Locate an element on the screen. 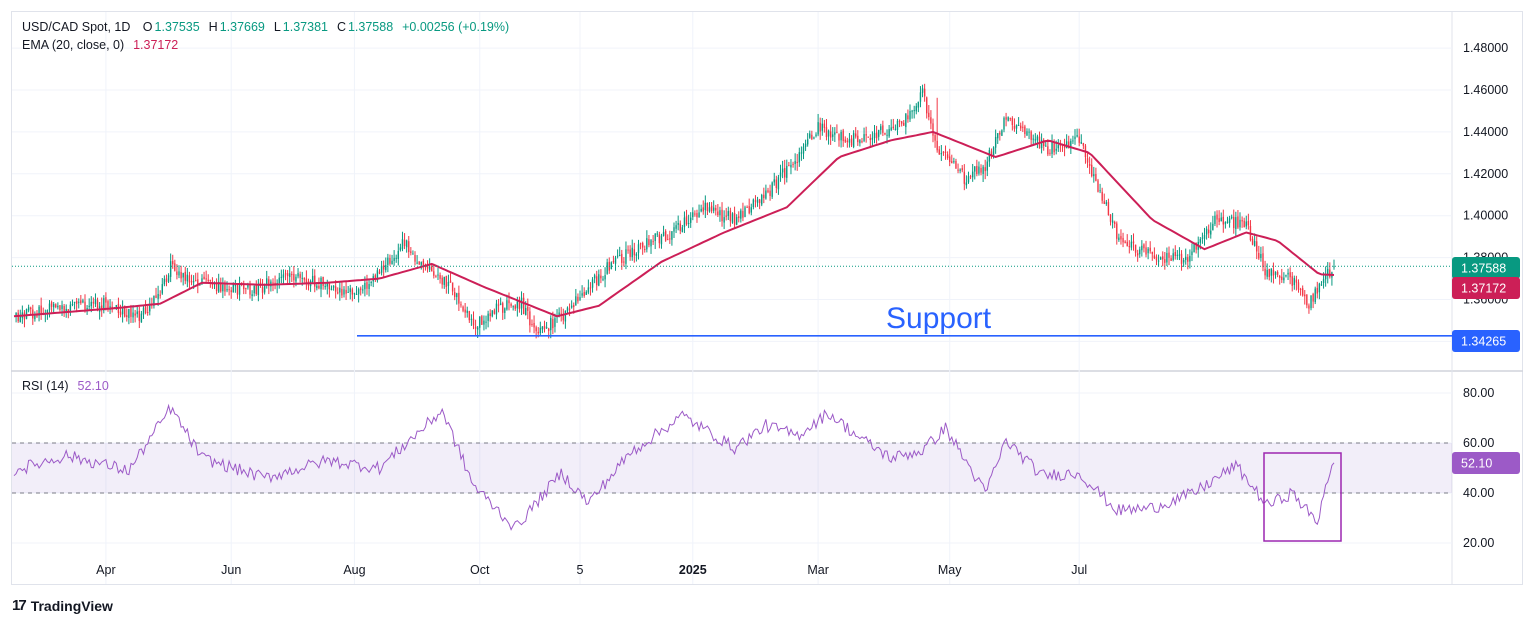 Image resolution: width=1536 pixels, height=630 pixels. rsi-legend: RSI (14) 52.10 is located at coordinates (66, 386).